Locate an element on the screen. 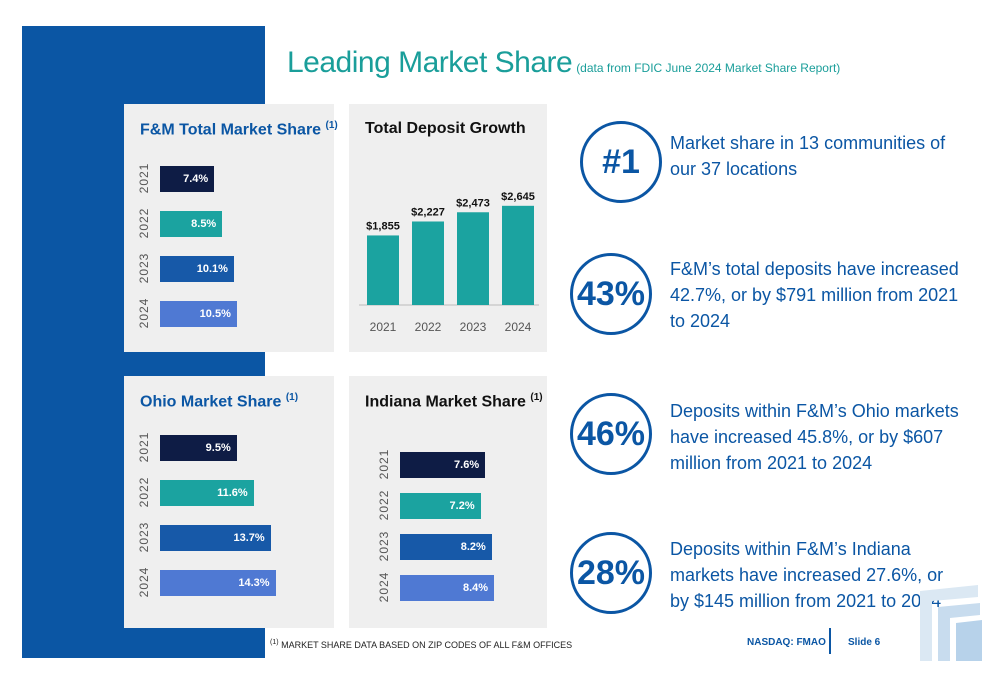  total-market-share-chart: 2021 7.4% 2022 8.5% 2023 10.1% 2024 10.5% is located at coordinates (229, 228).